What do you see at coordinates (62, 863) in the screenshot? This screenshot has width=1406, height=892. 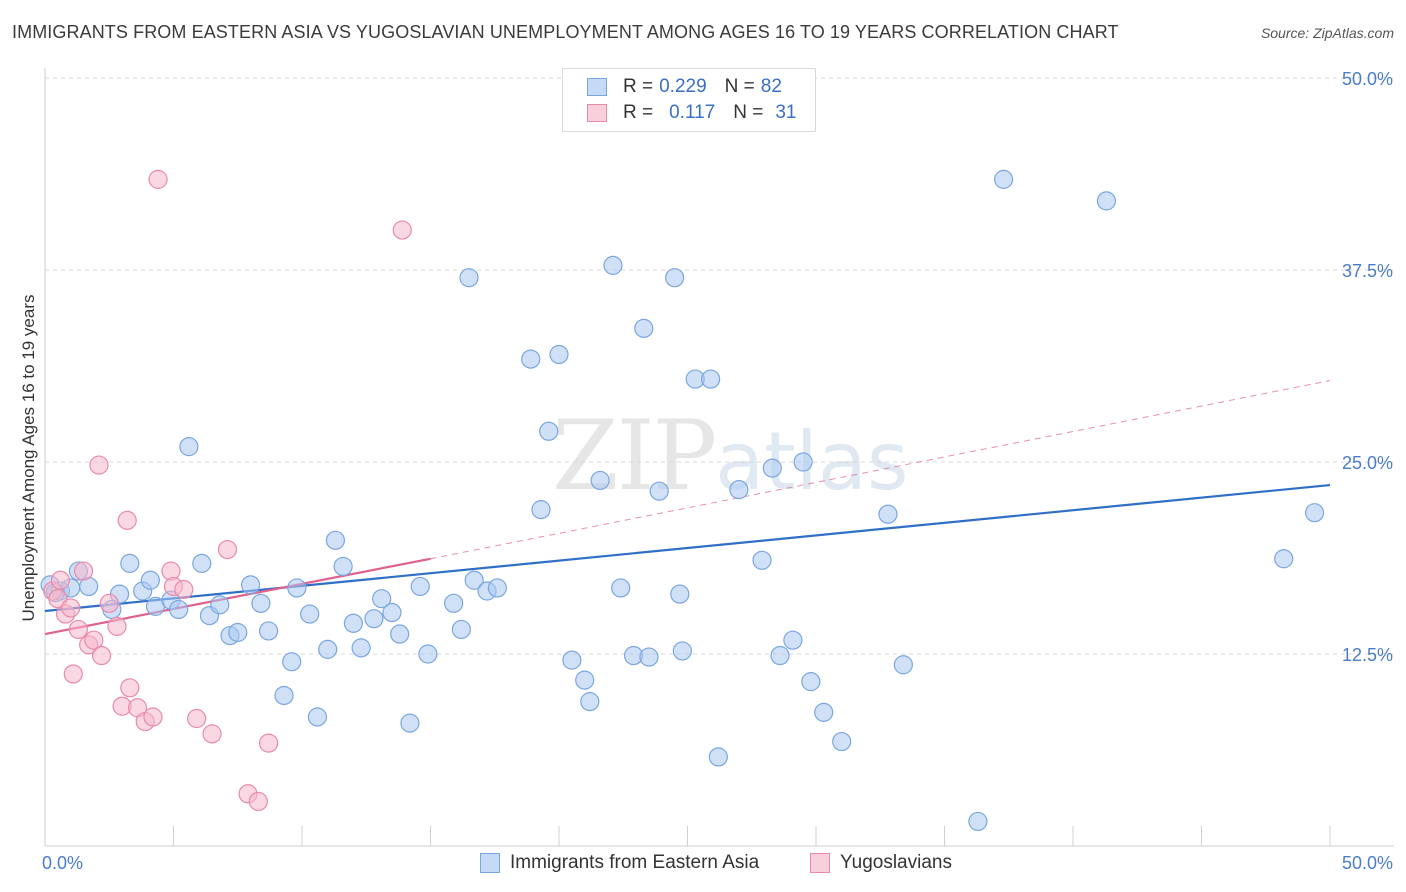 I see `x-tick-label: 0.0%` at bounding box center [62, 863].